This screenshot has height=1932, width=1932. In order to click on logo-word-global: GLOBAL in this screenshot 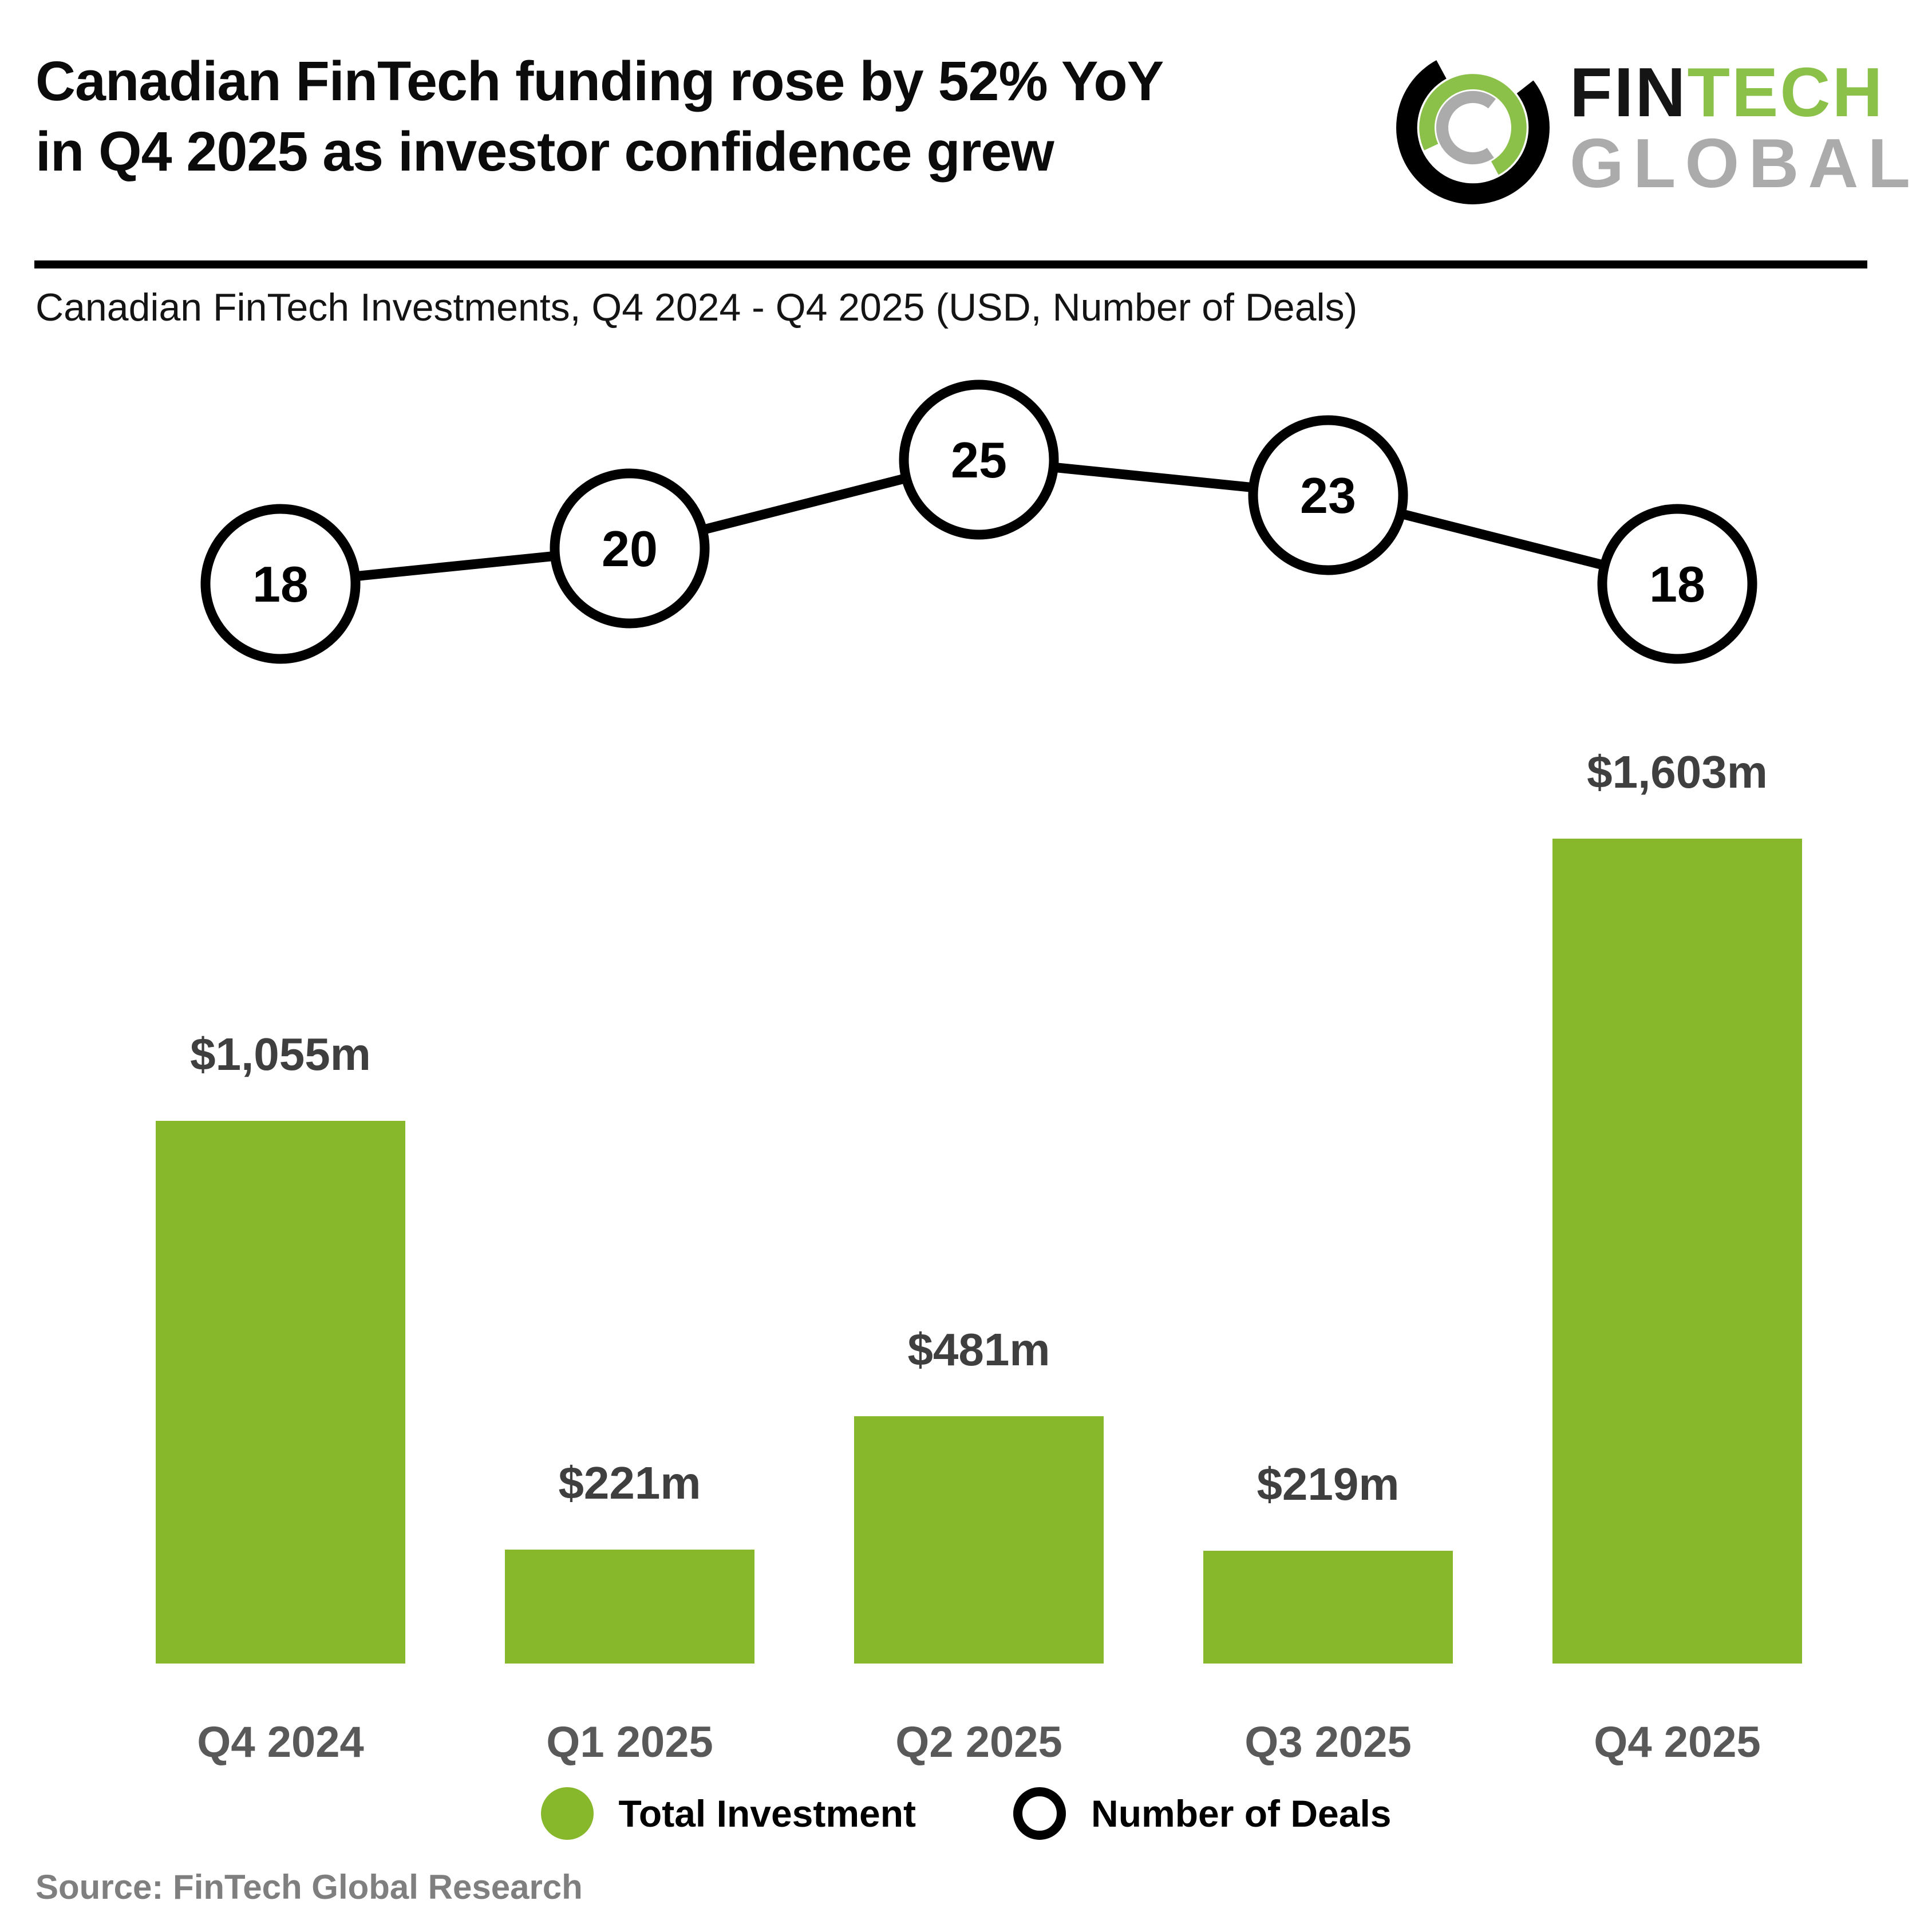, I will do `click(1745, 163)`.